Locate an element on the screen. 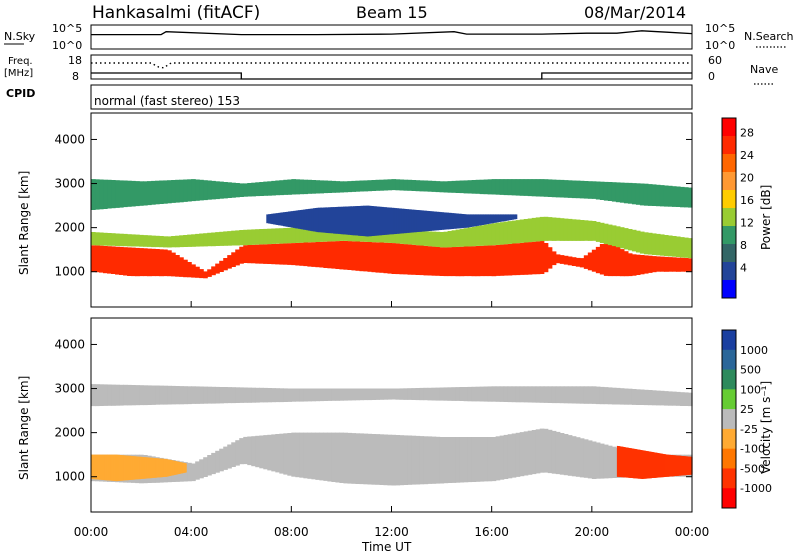  colorbar-tick-label: 28 is located at coordinates (747, 133).